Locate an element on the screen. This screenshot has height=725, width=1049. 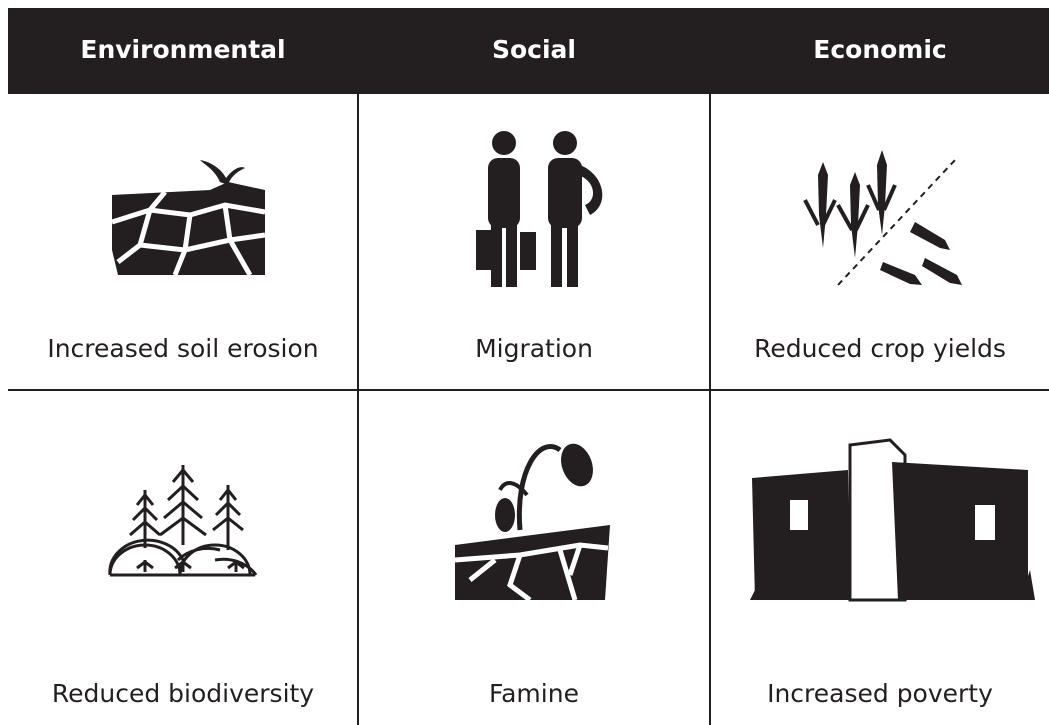
soil-erosion-icon is located at coordinates (188, 218).